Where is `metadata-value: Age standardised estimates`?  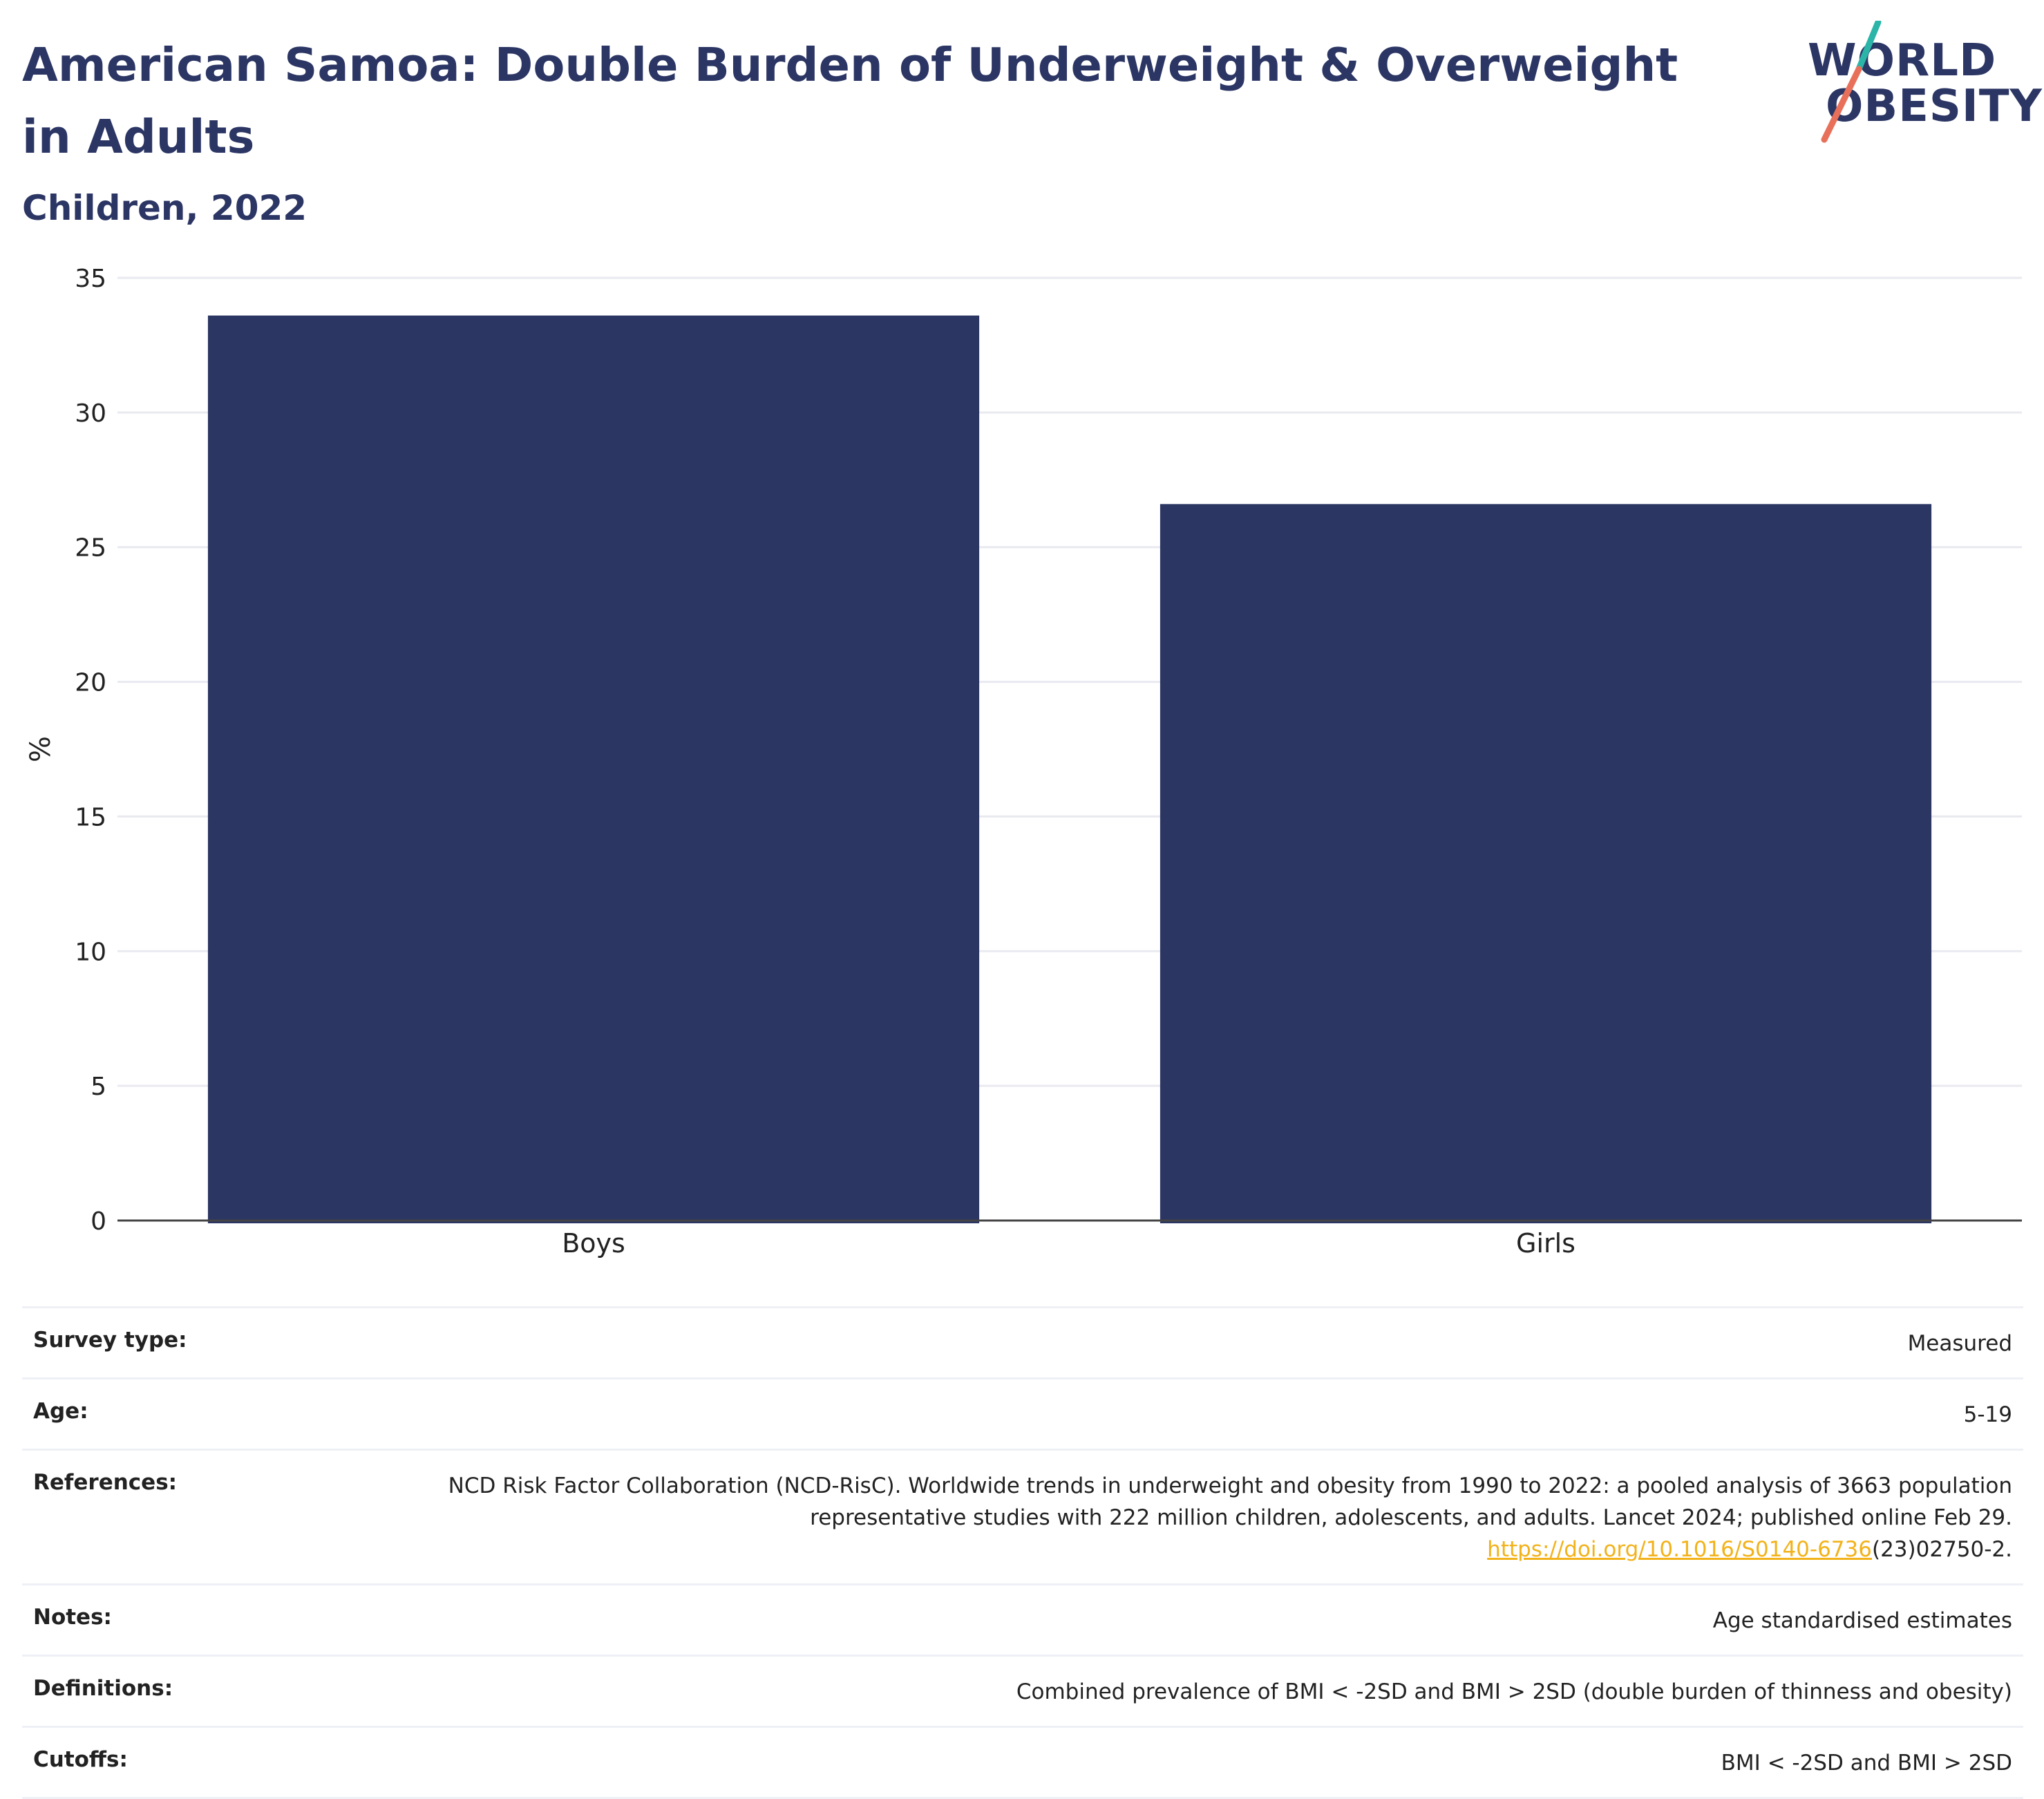 metadata-value: Age standardised estimates is located at coordinates (1862, 1620).